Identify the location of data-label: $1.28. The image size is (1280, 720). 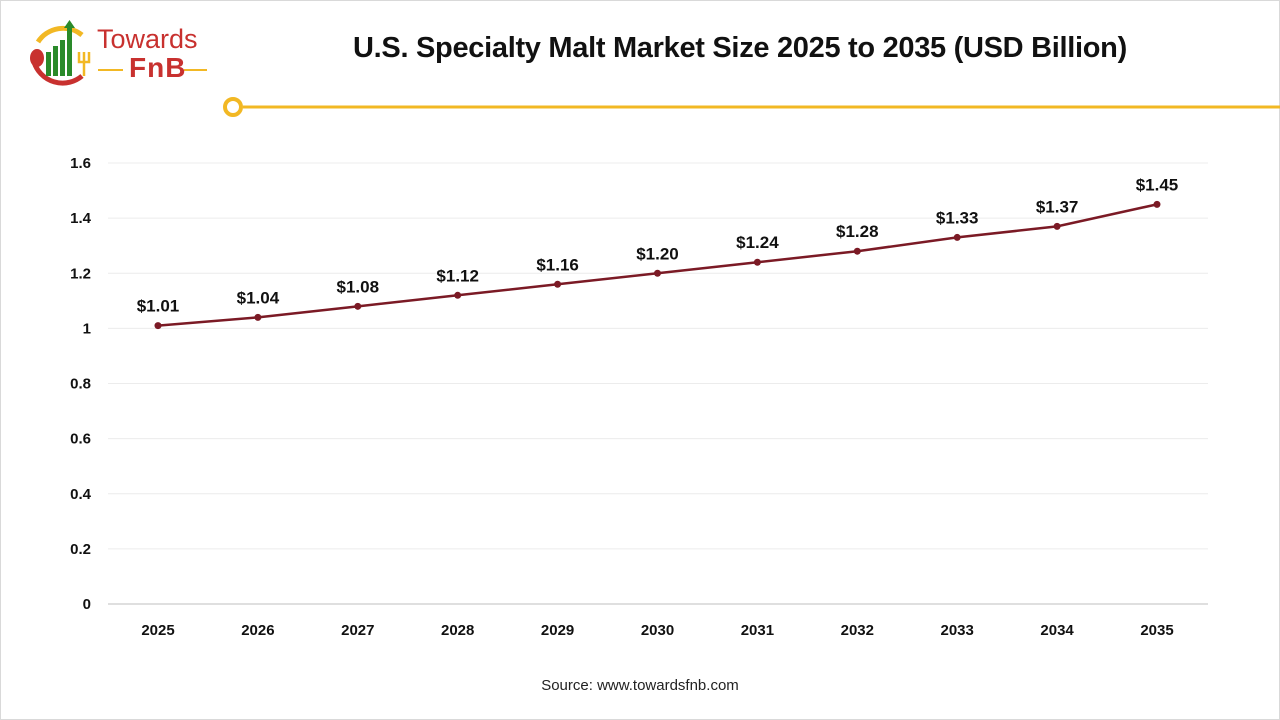
(857, 231).